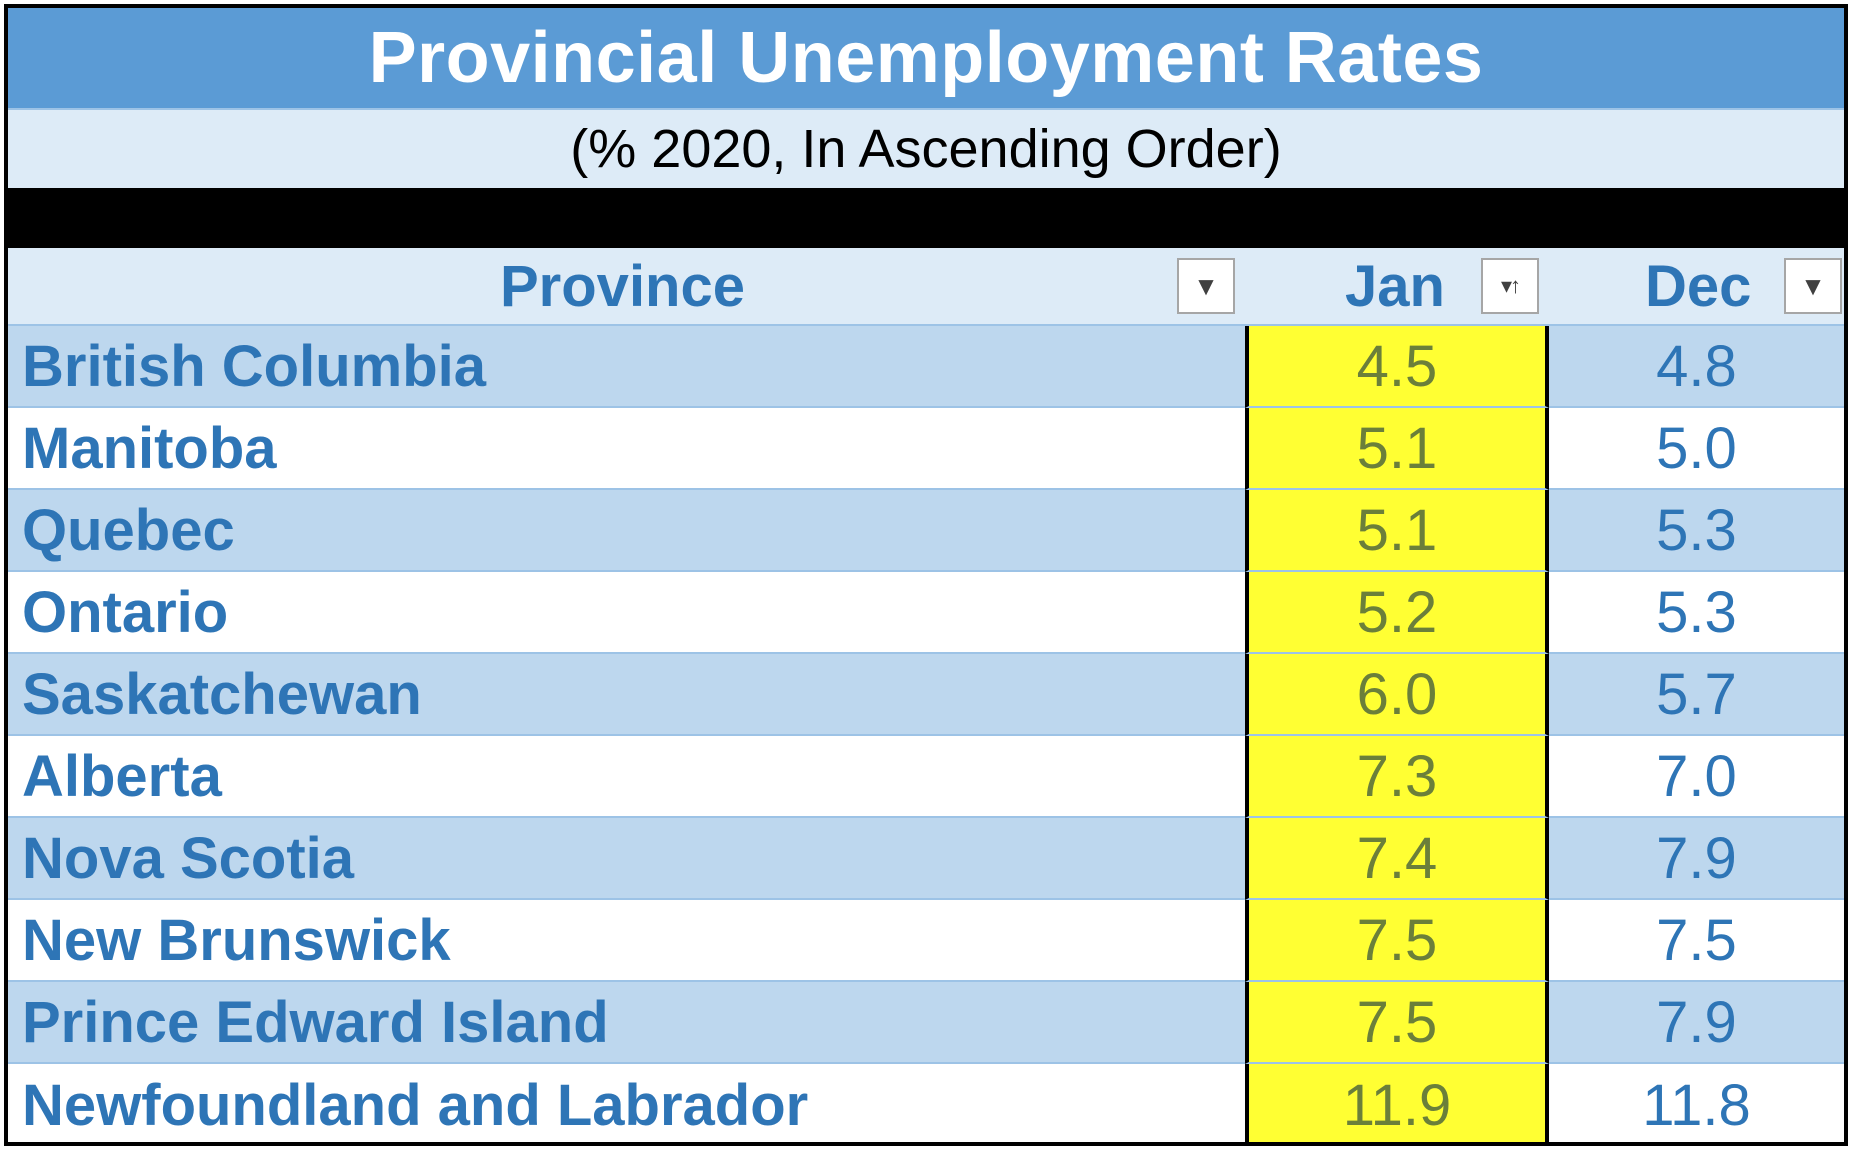  Describe the element at coordinates (926, 59) in the screenshot. I see `table-title: Provincial Unemployment Rates` at that location.